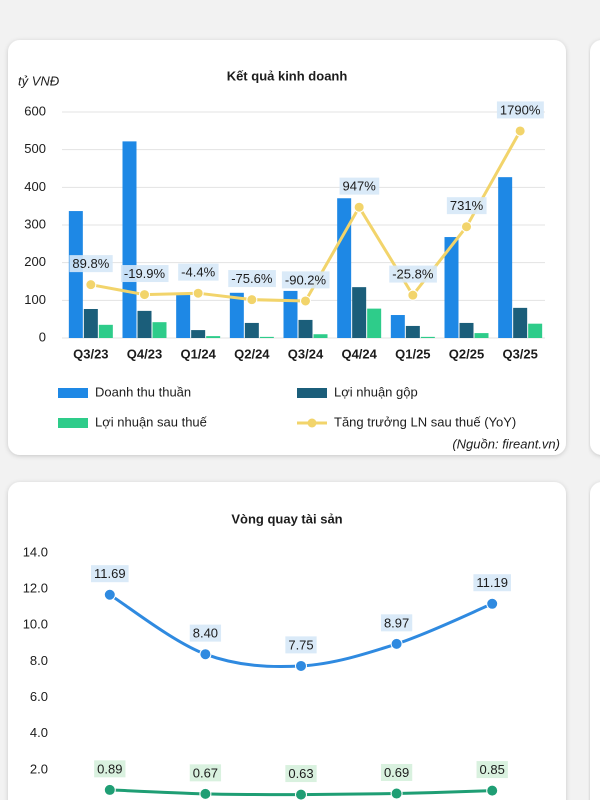 This screenshot has height=800, width=600. I want to click on y-tick-label: 500, so click(35, 148).